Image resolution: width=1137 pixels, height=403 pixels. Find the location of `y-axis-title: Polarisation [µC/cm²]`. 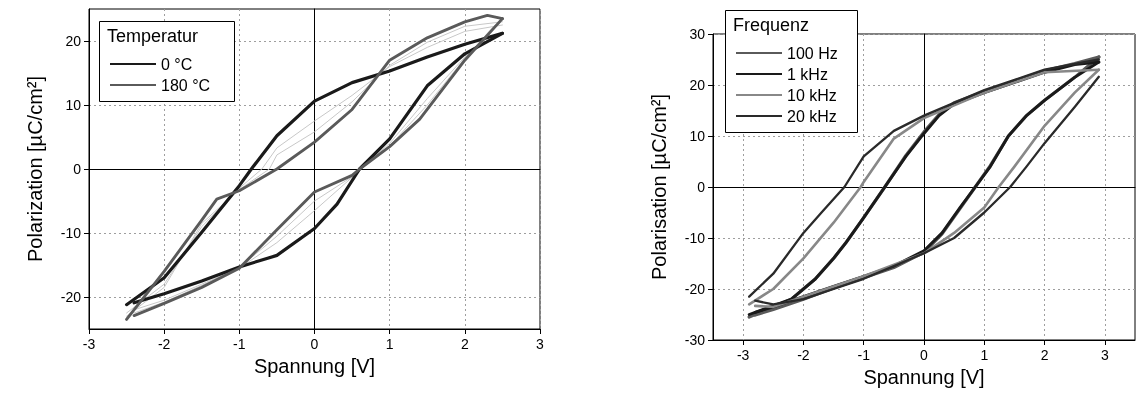

y-axis-title: Polarisation [µC/cm²] is located at coordinates (659, 187).